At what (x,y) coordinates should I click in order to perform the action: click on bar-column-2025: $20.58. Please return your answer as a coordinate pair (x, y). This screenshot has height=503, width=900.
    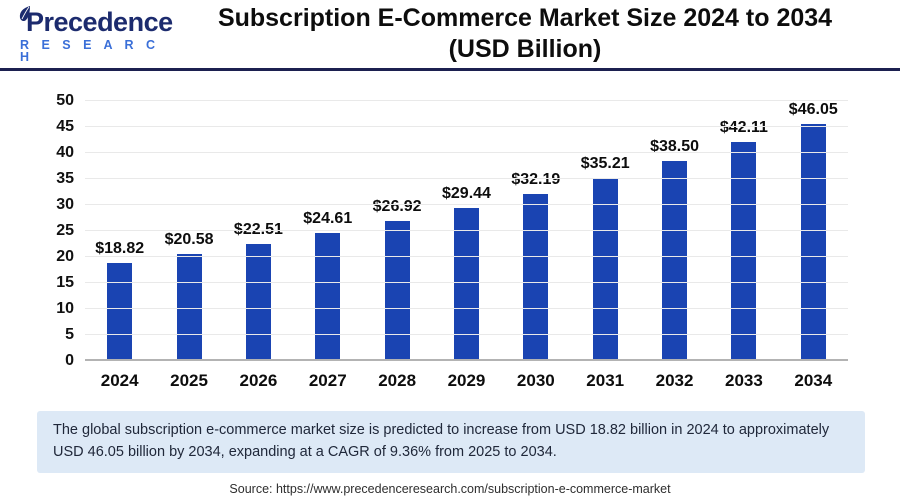
    Looking at the image, I should click on (188, 231).